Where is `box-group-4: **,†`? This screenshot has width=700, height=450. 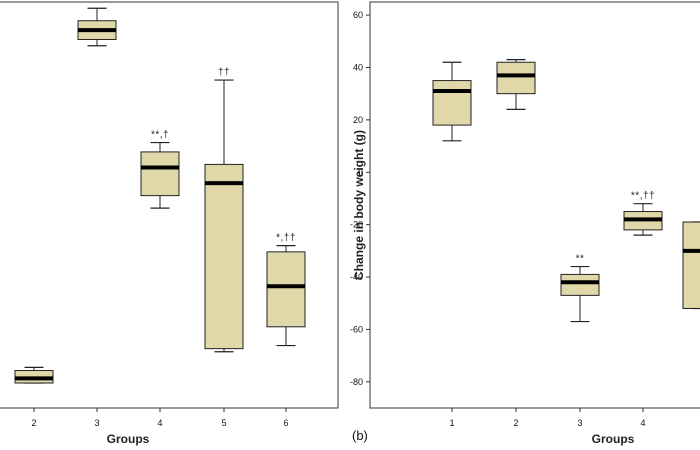 box-group-4: **,† is located at coordinates (160, 169).